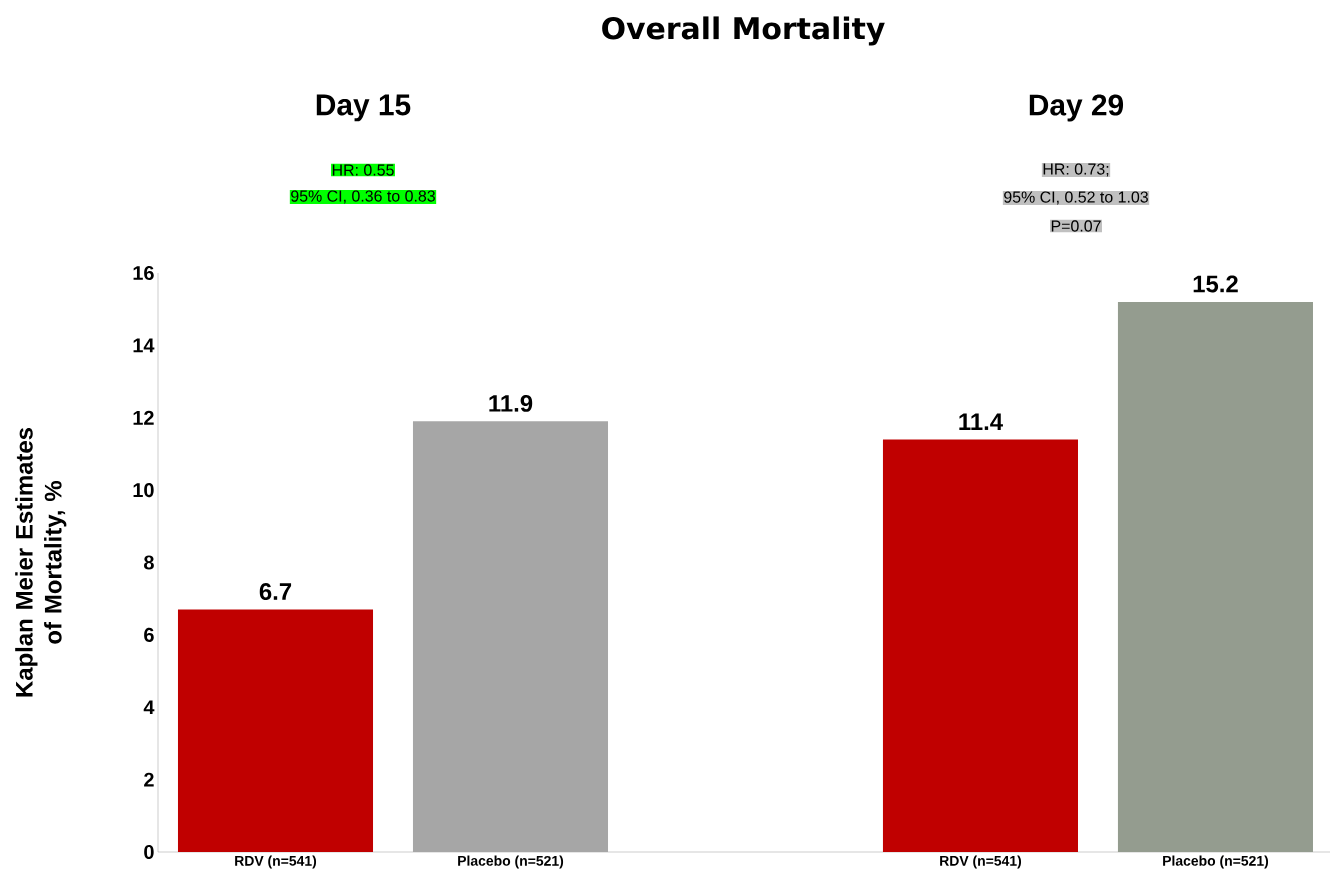 The height and width of the screenshot is (893, 1330). Describe the element at coordinates (1076, 198) in the screenshot. I see `text: 95% CI, 0.52 to 1.03` at that location.